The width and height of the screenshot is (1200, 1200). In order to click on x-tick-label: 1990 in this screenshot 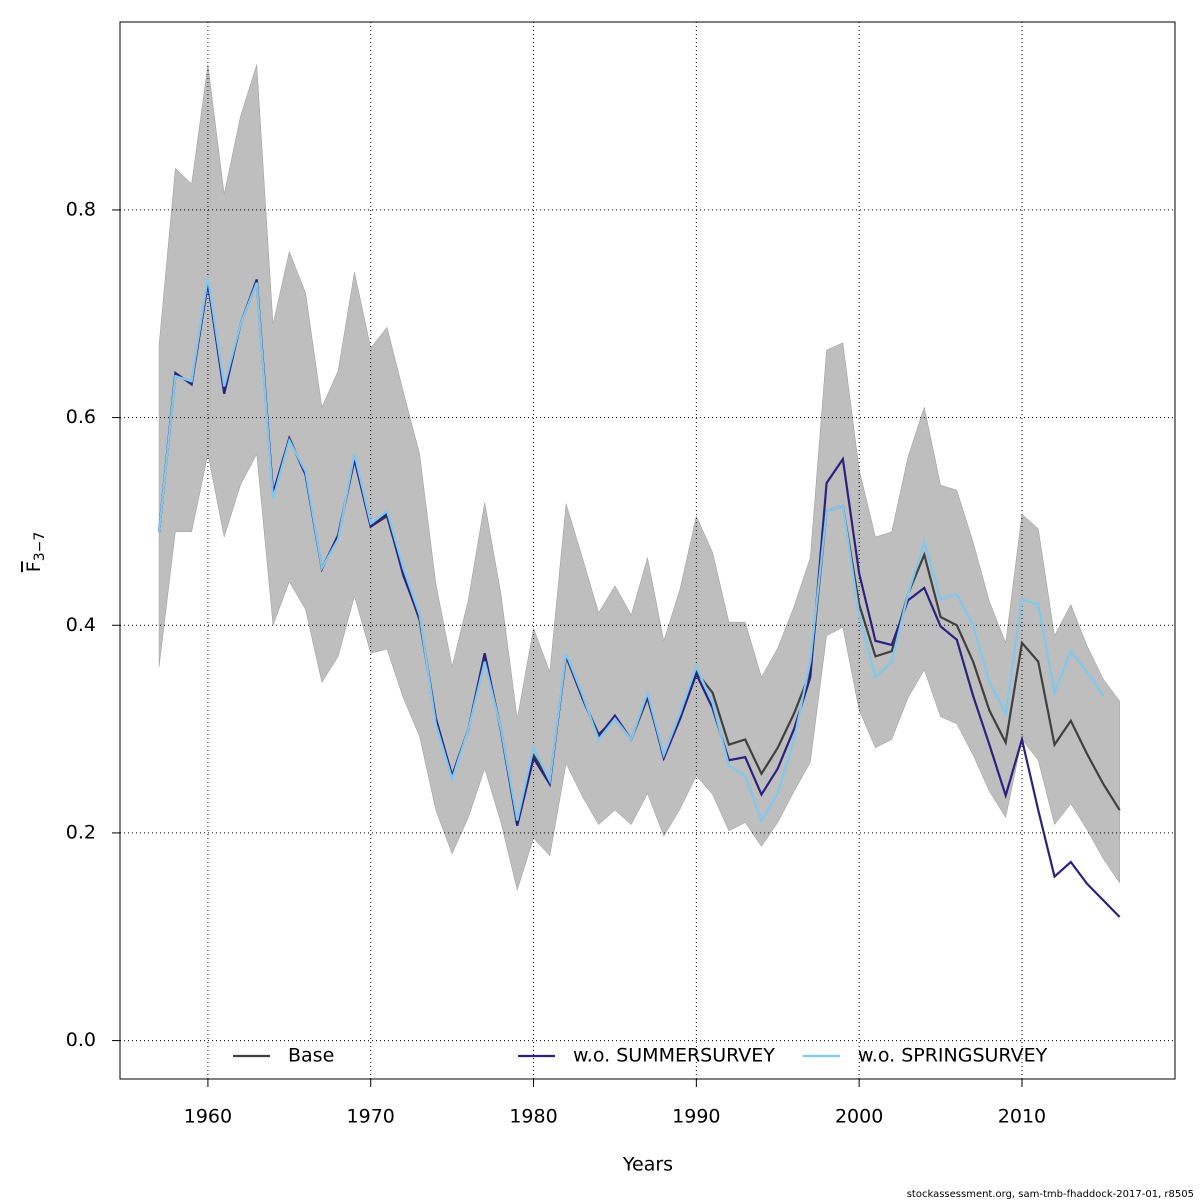, I will do `click(696, 1117)`.